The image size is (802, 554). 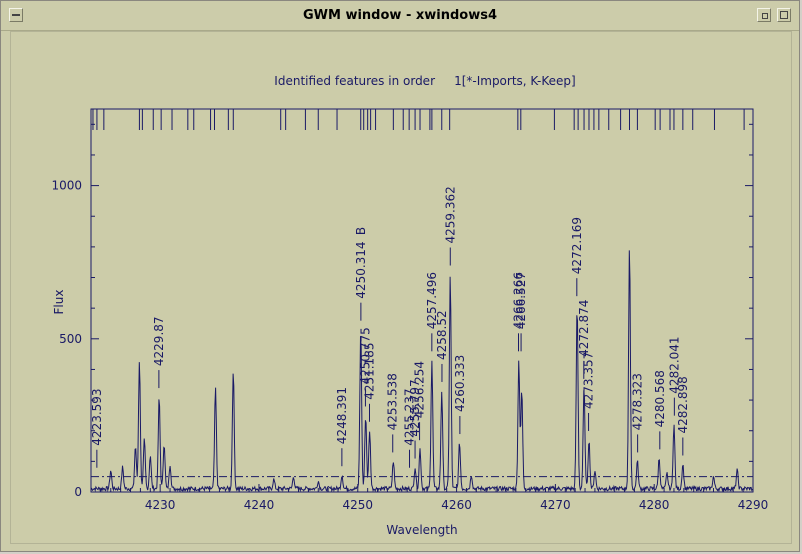 What do you see at coordinates (456, 505) in the screenshot?
I see `x-tick-label: 4260` at bounding box center [456, 505].